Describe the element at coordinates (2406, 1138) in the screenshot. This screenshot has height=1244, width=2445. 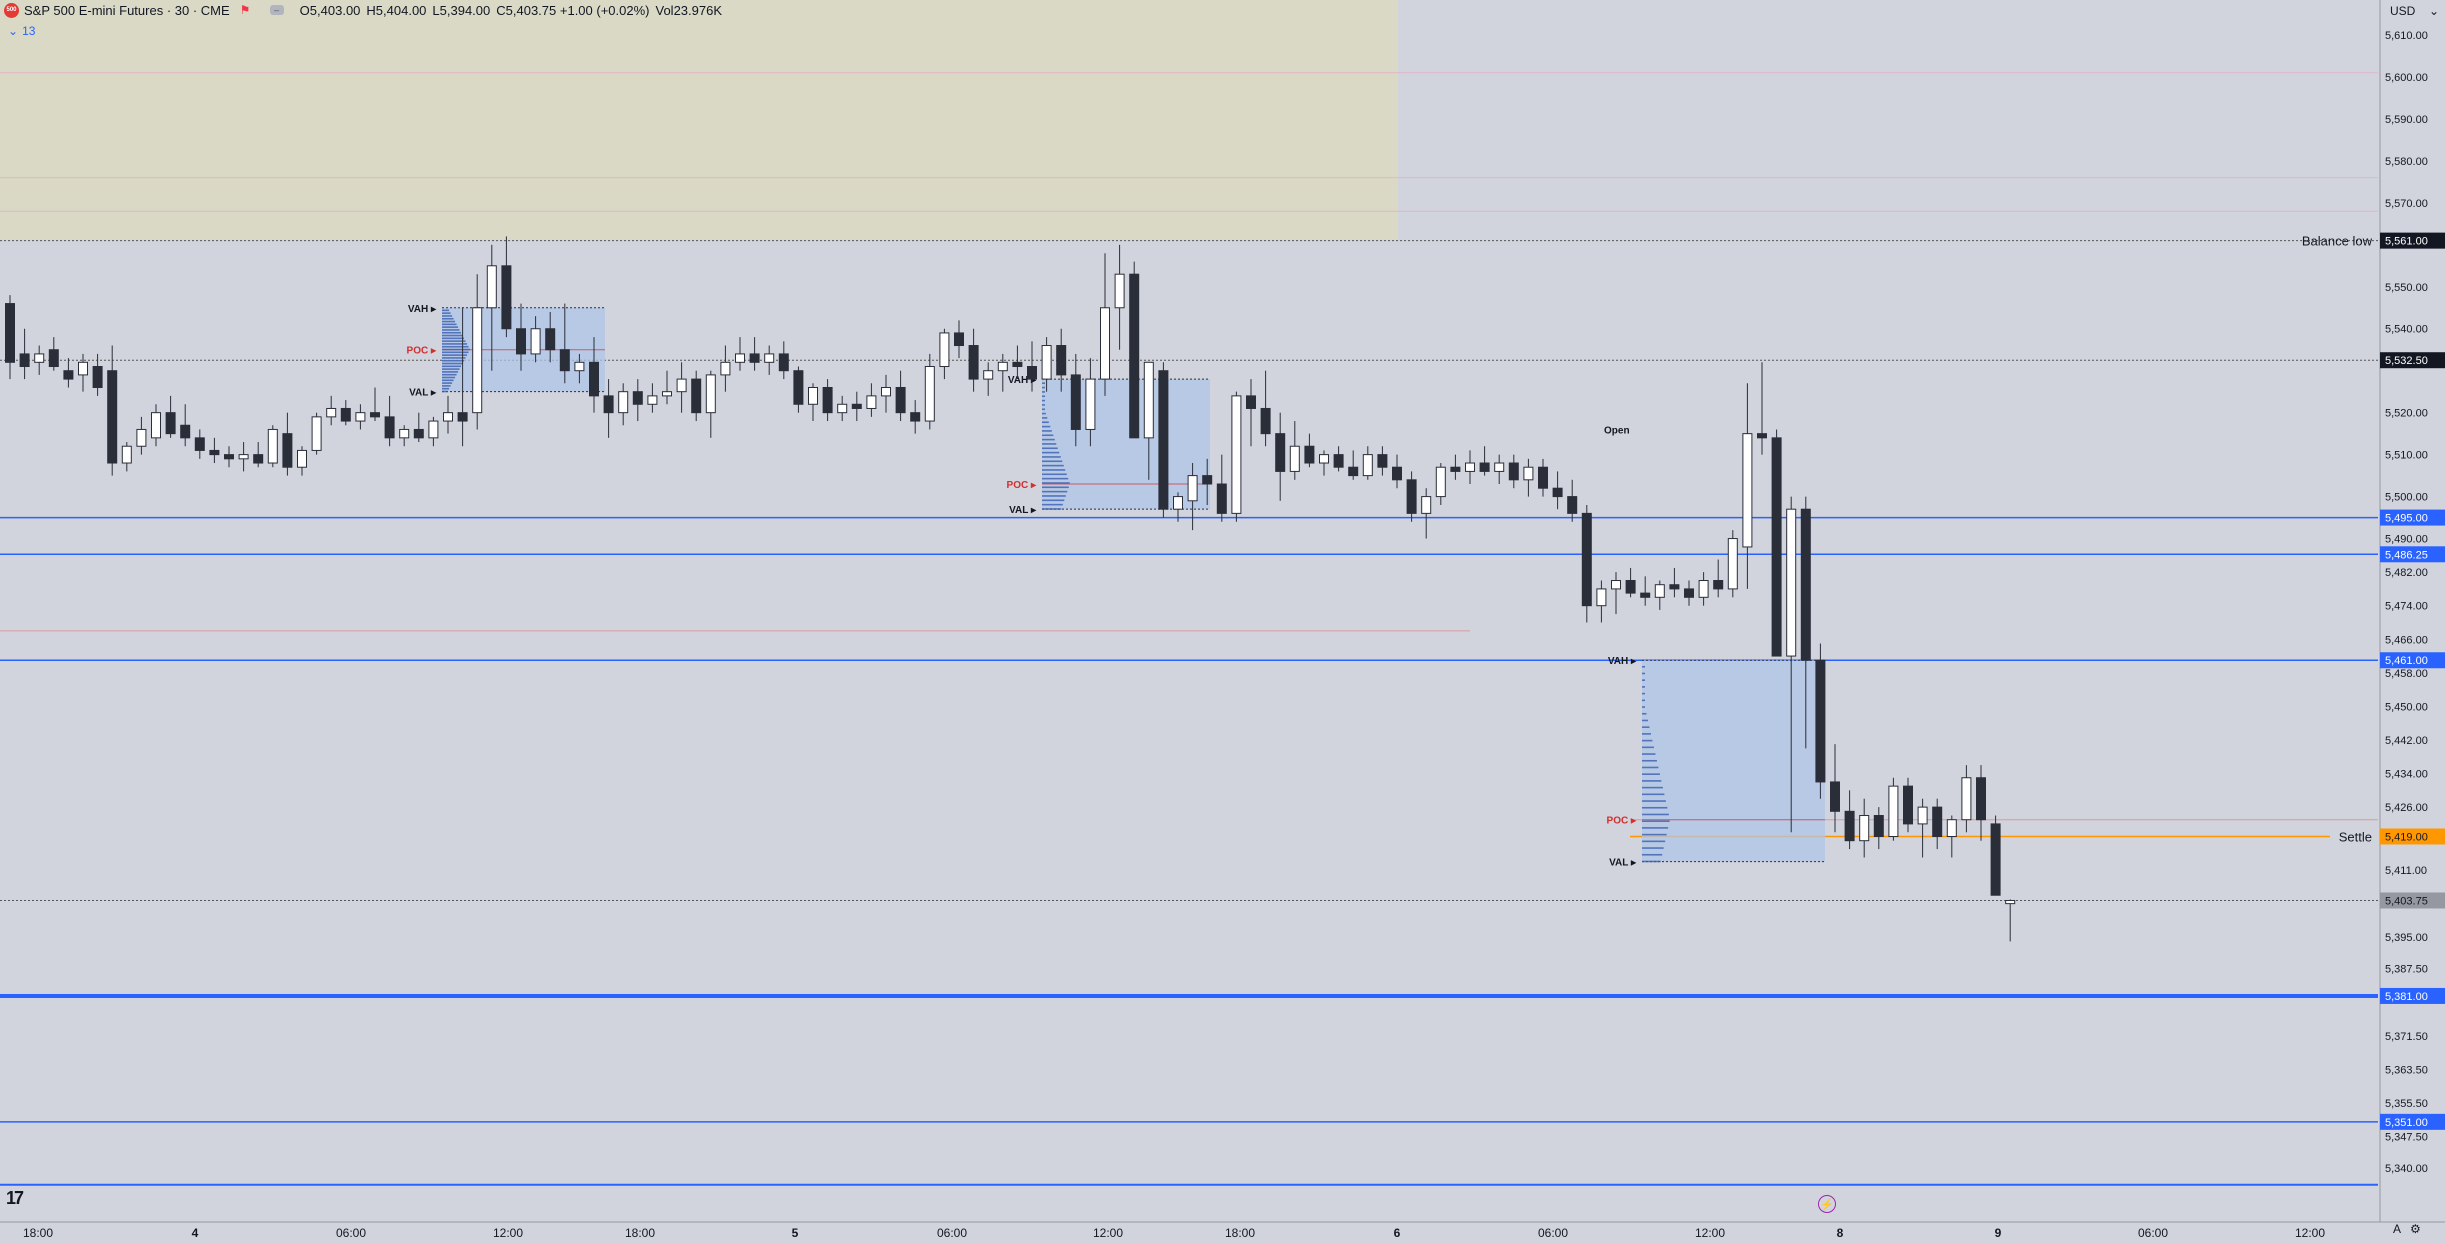
I see `price-tick-label: 5,347.50` at that location.